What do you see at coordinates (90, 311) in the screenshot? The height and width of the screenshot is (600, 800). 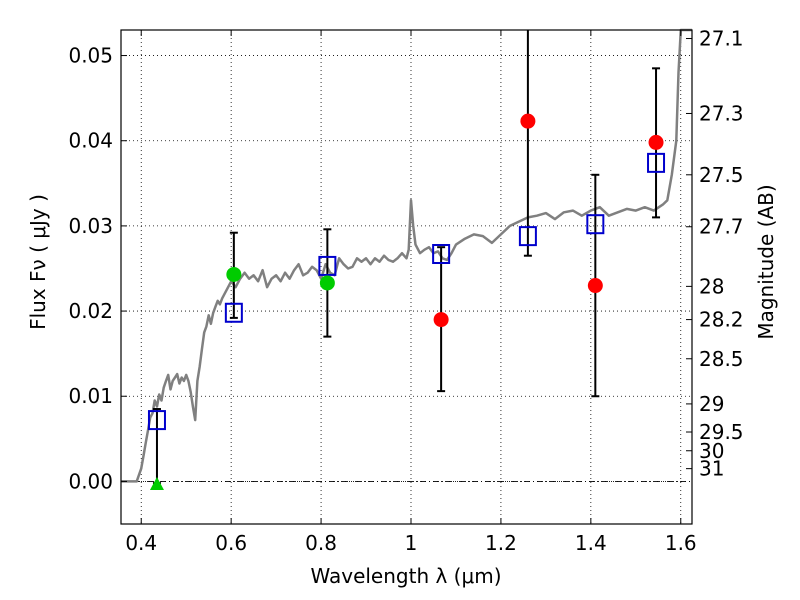 I see `y-tick-label: 0.02` at bounding box center [90, 311].